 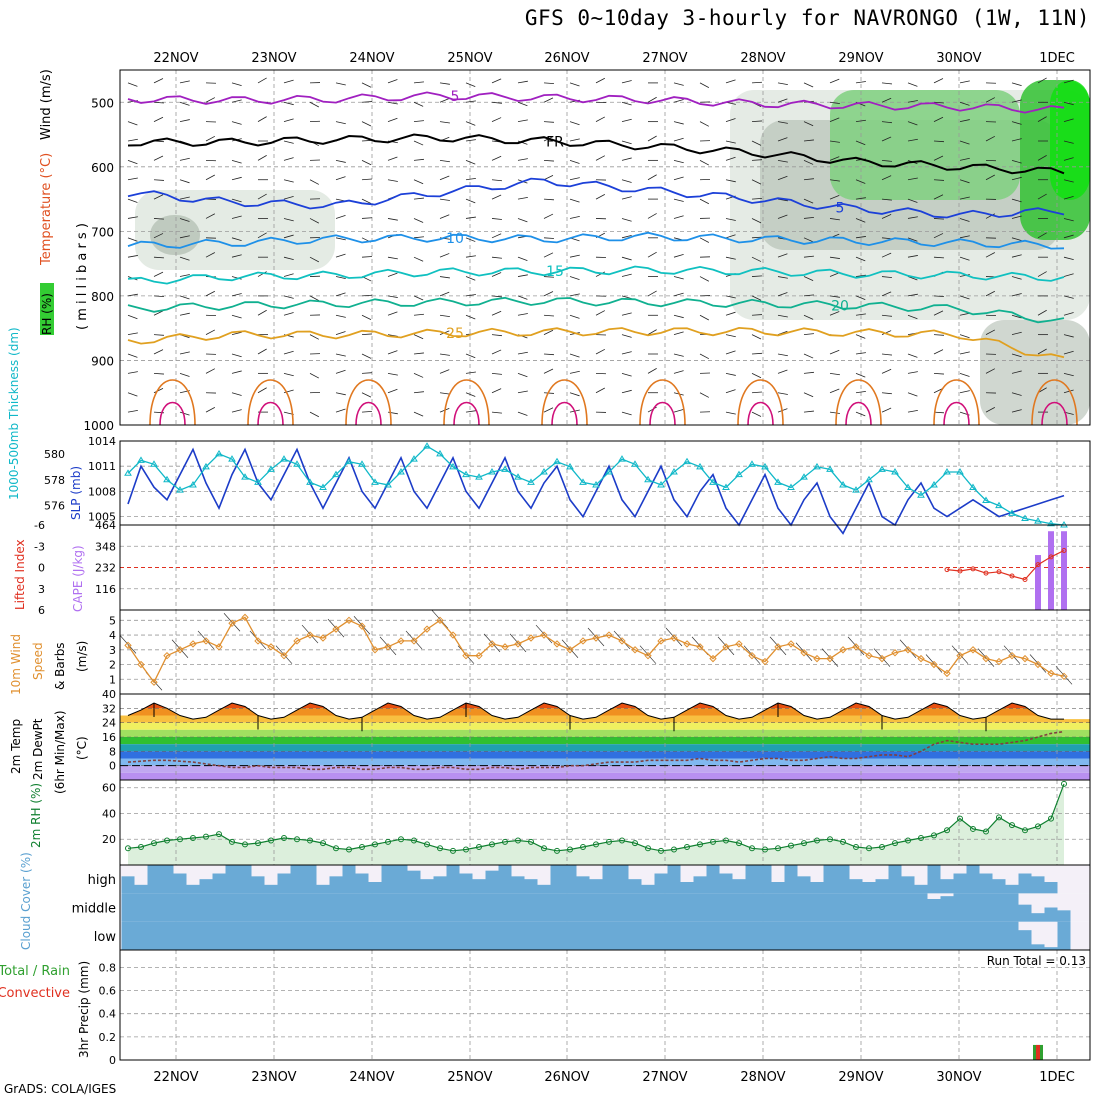 I want to click on temp-tick: 24, so click(x=109, y=723).